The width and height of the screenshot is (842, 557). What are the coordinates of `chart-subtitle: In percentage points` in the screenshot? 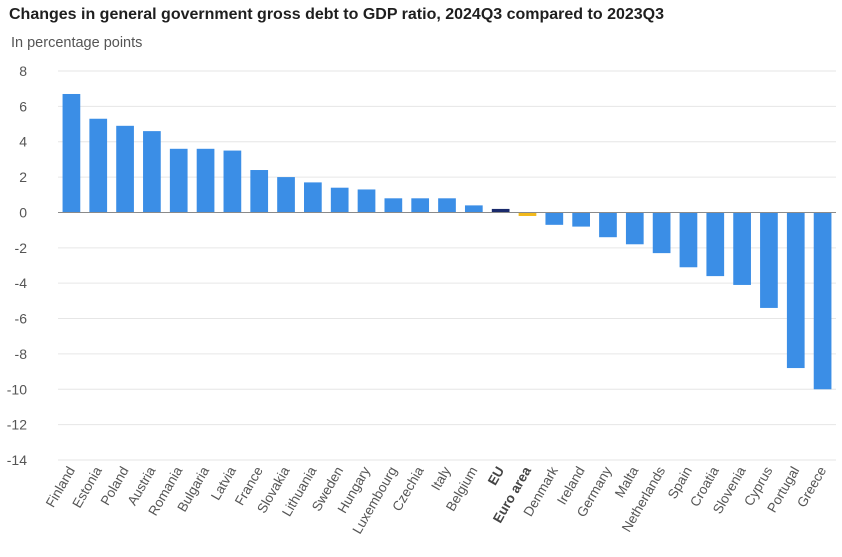 It's located at (77, 43).